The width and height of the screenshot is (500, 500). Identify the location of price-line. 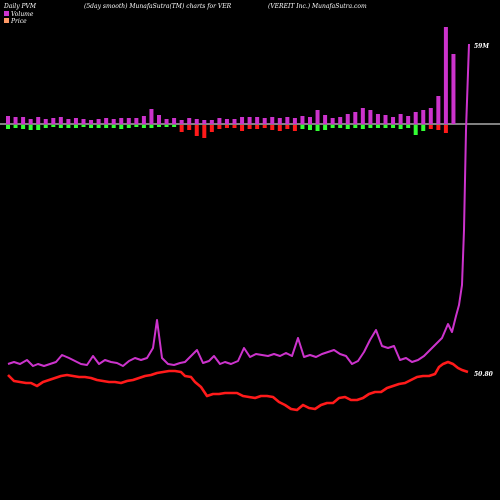
(238, 386).